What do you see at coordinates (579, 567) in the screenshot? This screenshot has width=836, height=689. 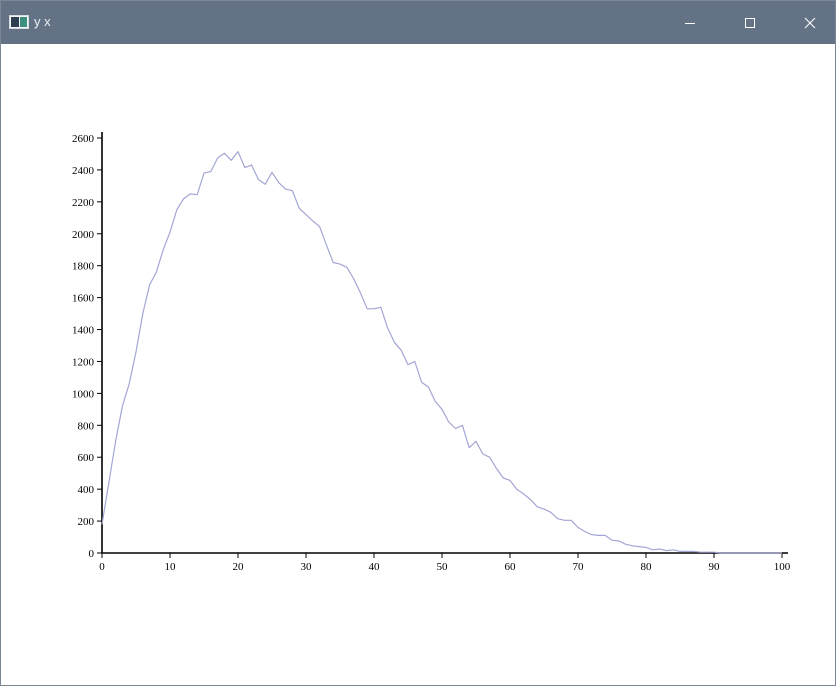 I see `x-tick-label: 70` at bounding box center [579, 567].